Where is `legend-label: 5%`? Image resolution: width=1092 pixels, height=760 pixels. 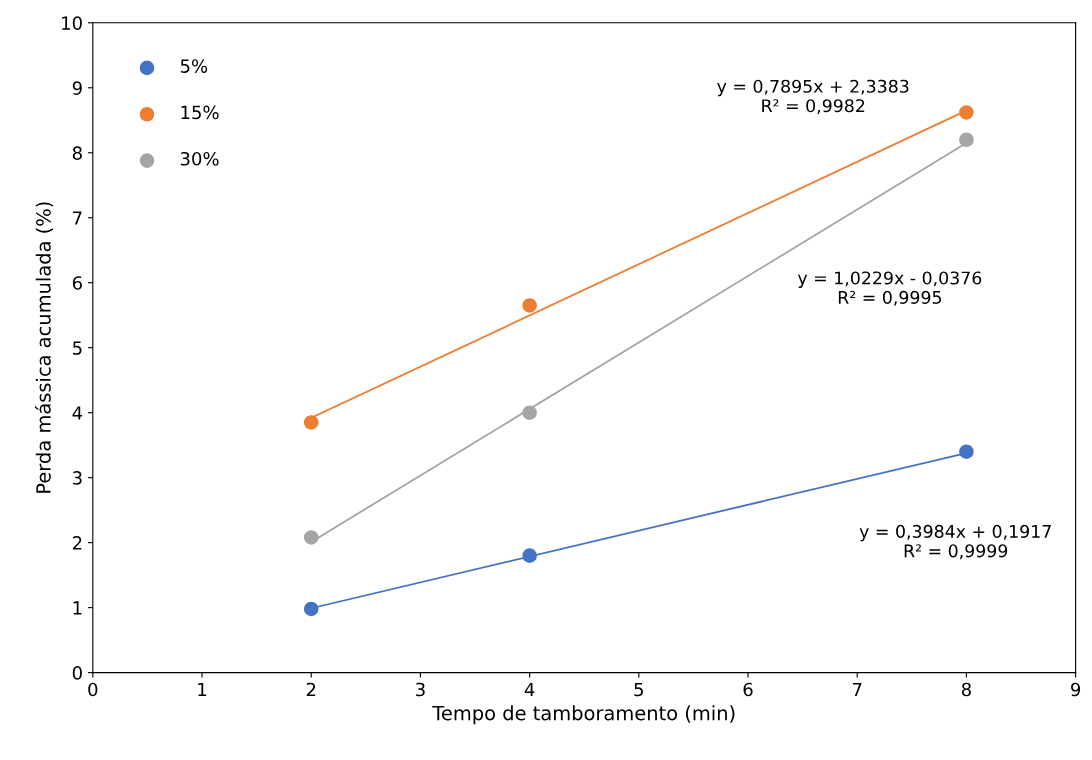 legend-label: 5% is located at coordinates (194, 66).